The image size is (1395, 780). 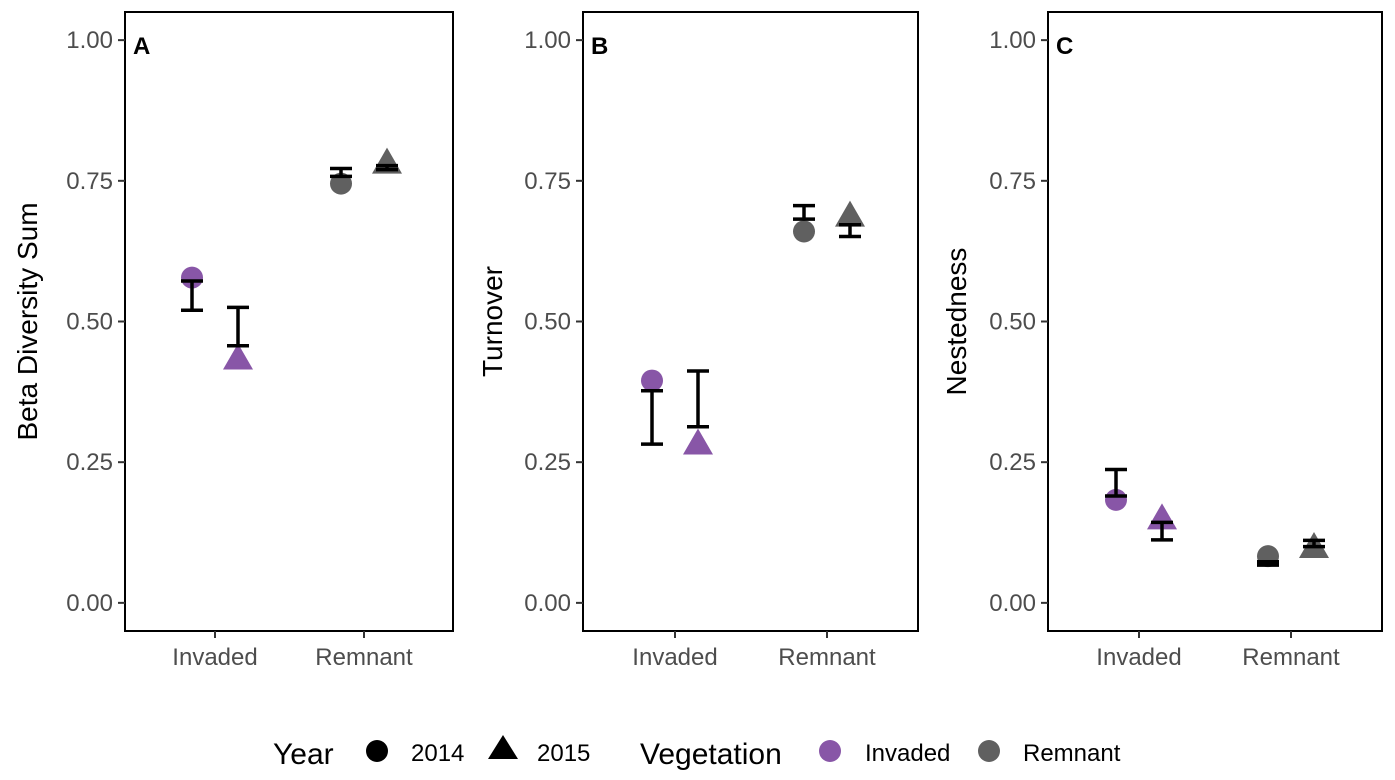 I want to click on panel-label: C, so click(x=1064, y=46).